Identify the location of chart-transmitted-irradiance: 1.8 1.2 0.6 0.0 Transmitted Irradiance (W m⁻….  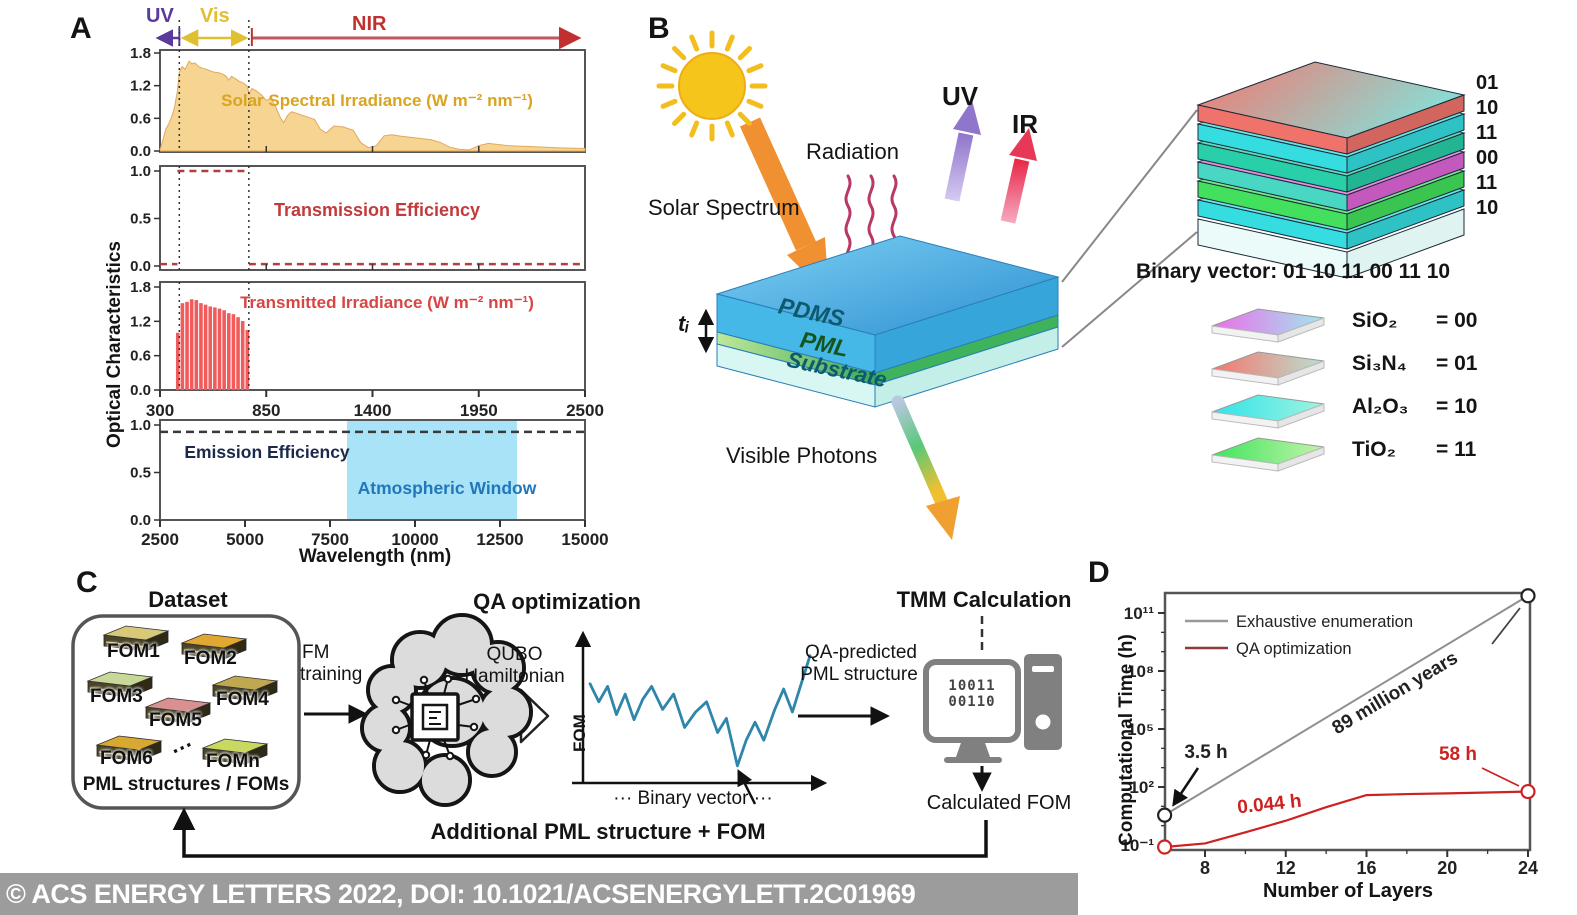
(367, 349).